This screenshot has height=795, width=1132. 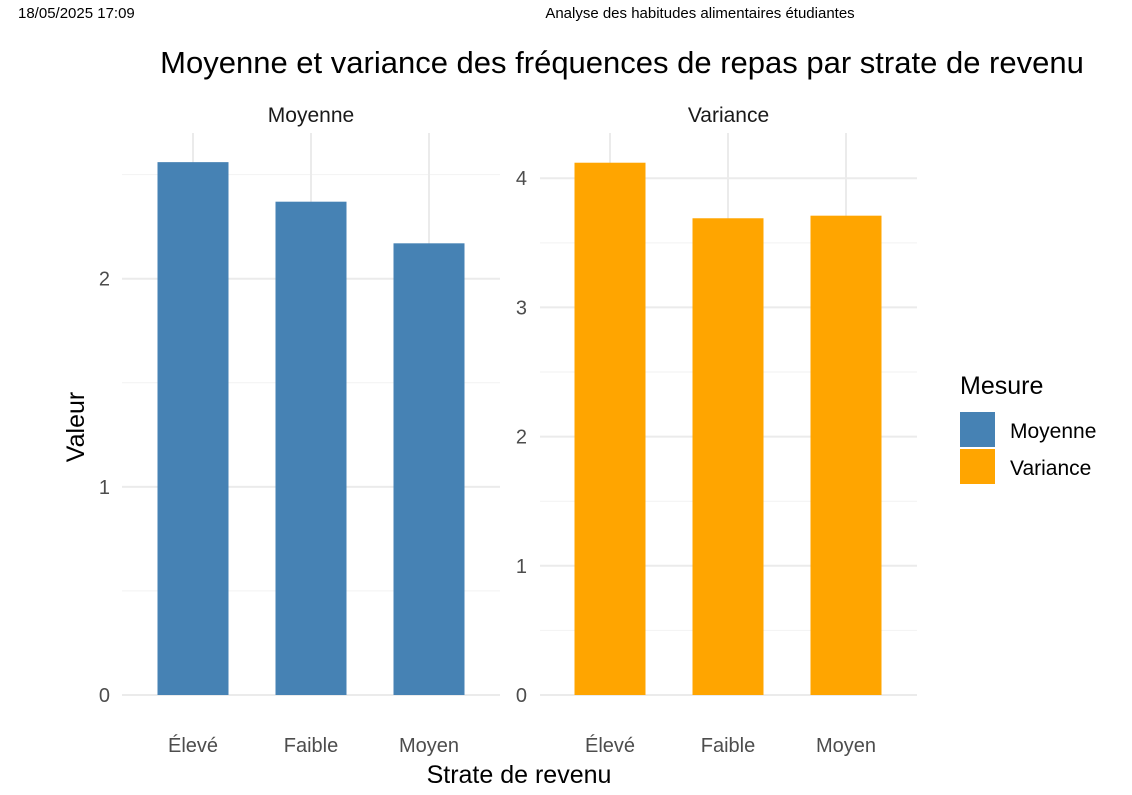 I want to click on y-axis-title: Valeur, so click(x=76, y=427).